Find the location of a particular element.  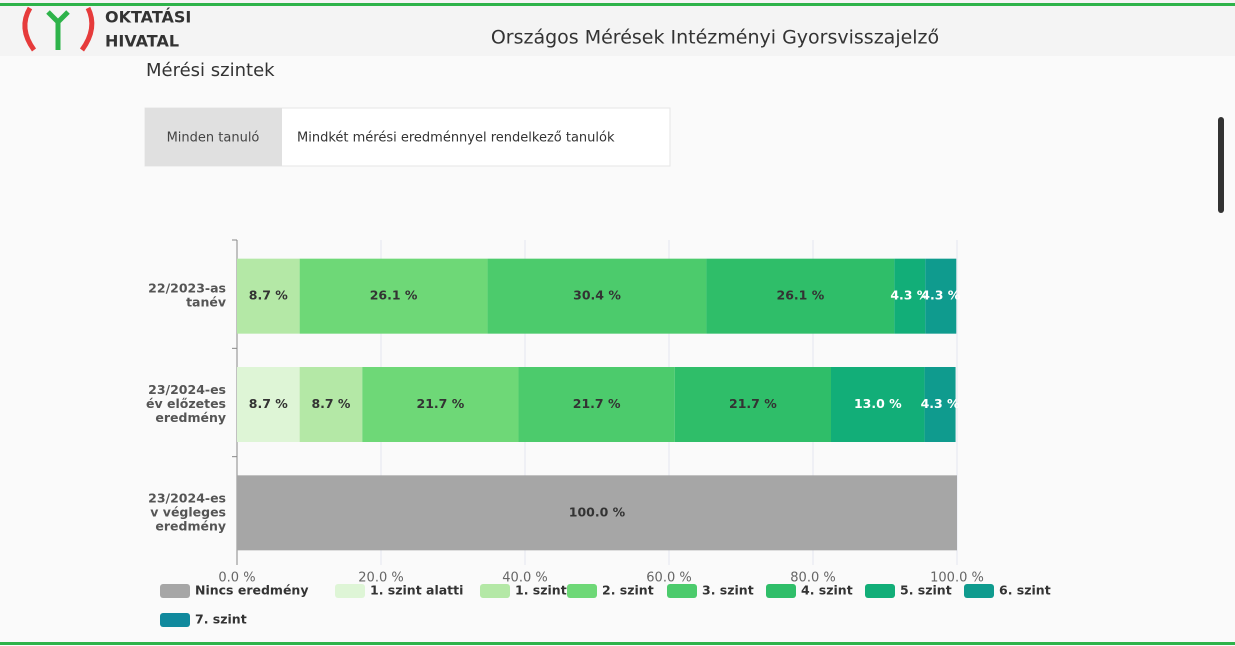

y-tick-label: 22/2023-as is located at coordinates (187, 288).